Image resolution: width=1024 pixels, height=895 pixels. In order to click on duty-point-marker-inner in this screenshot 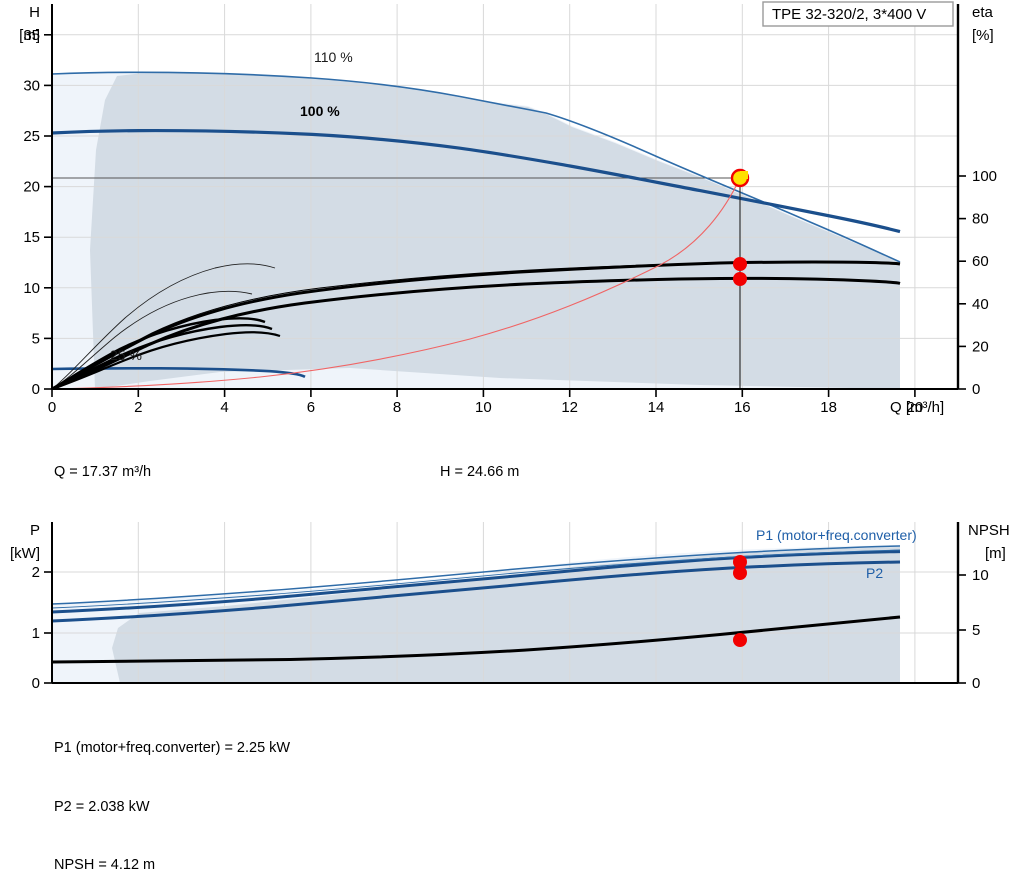, I will do `click(744, 175)`.